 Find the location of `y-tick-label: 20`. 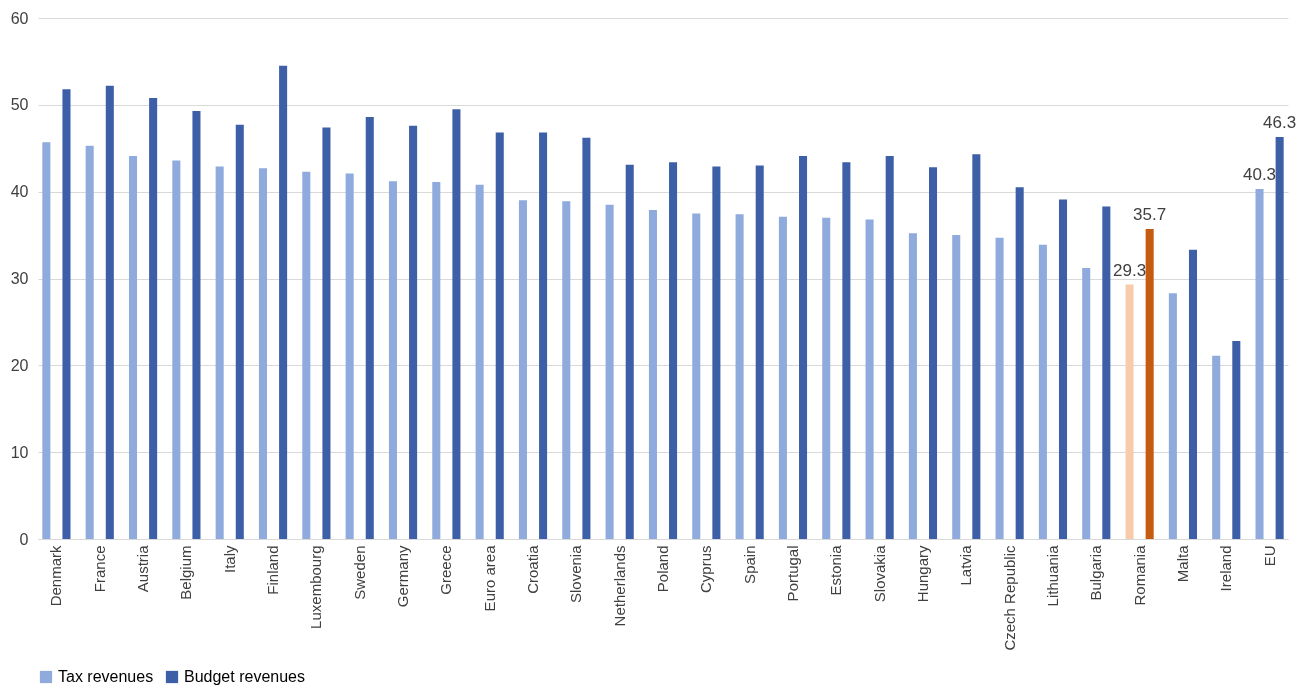

y-tick-label: 20 is located at coordinates (19, 365).